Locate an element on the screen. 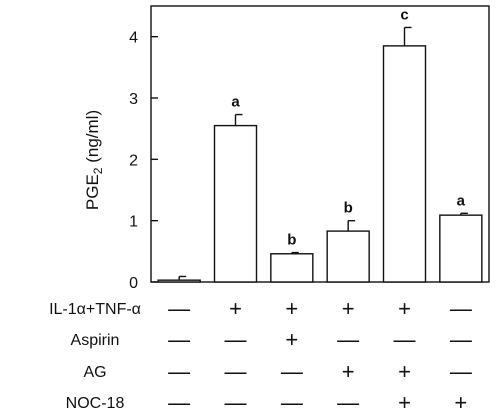 This screenshot has width=500, height=415. y-axis-label-main: PGE is located at coordinates (92, 192).